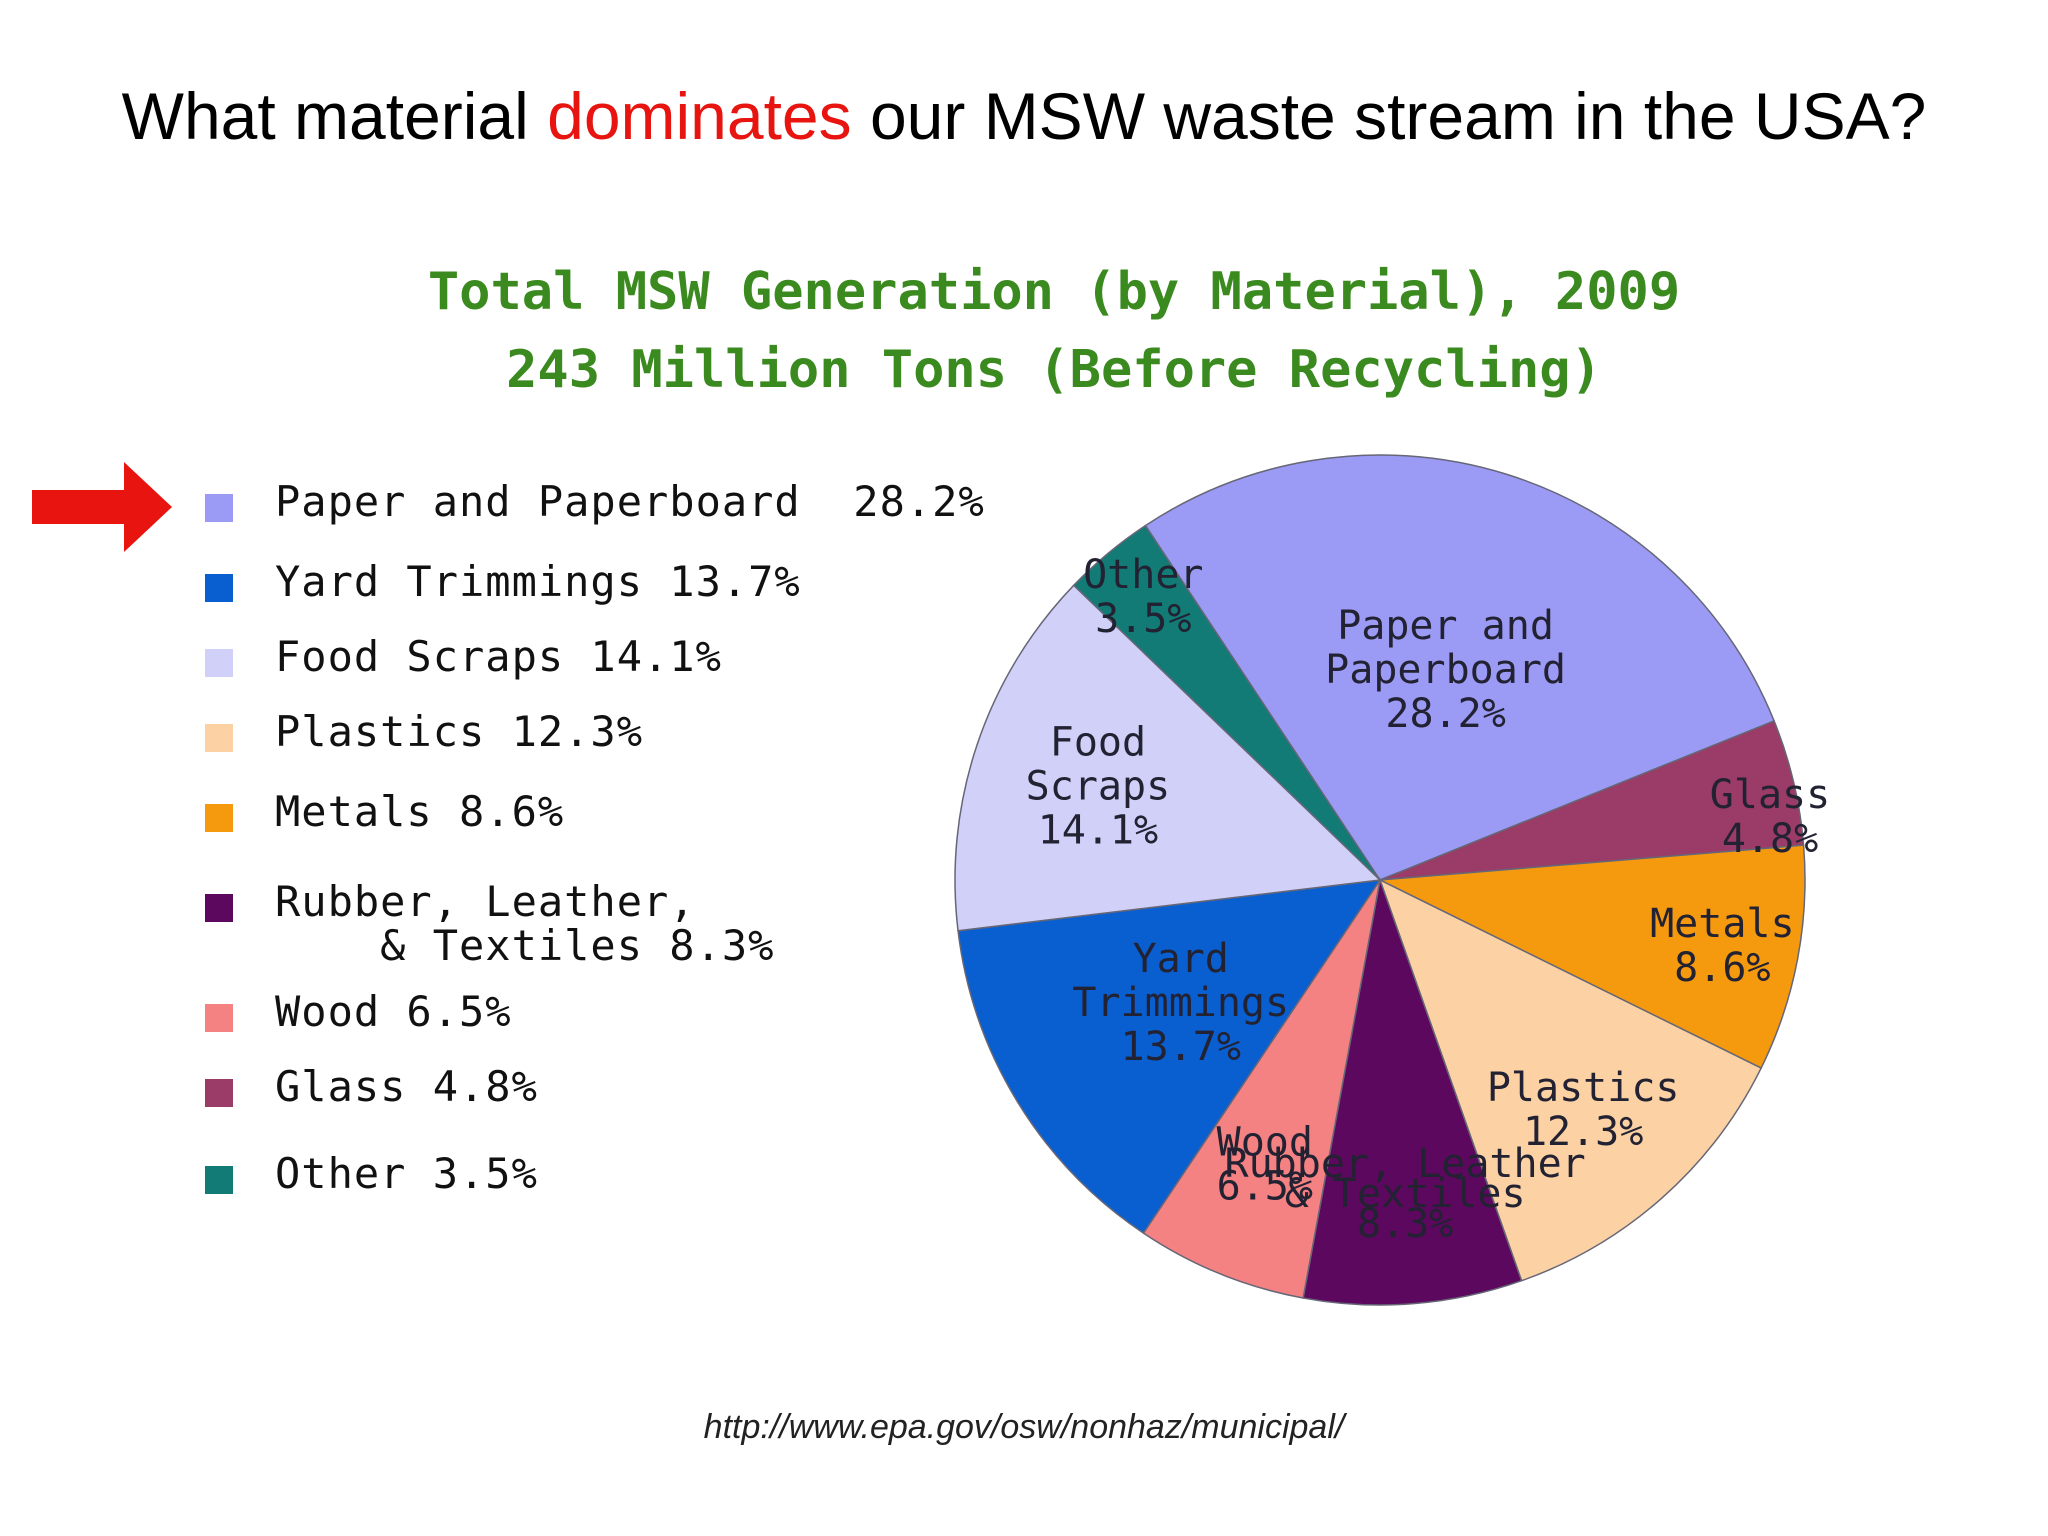 The width and height of the screenshot is (2048, 1536). I want to click on pie-label-plastics: Plastics 12.3%, so click(1583, 1110).